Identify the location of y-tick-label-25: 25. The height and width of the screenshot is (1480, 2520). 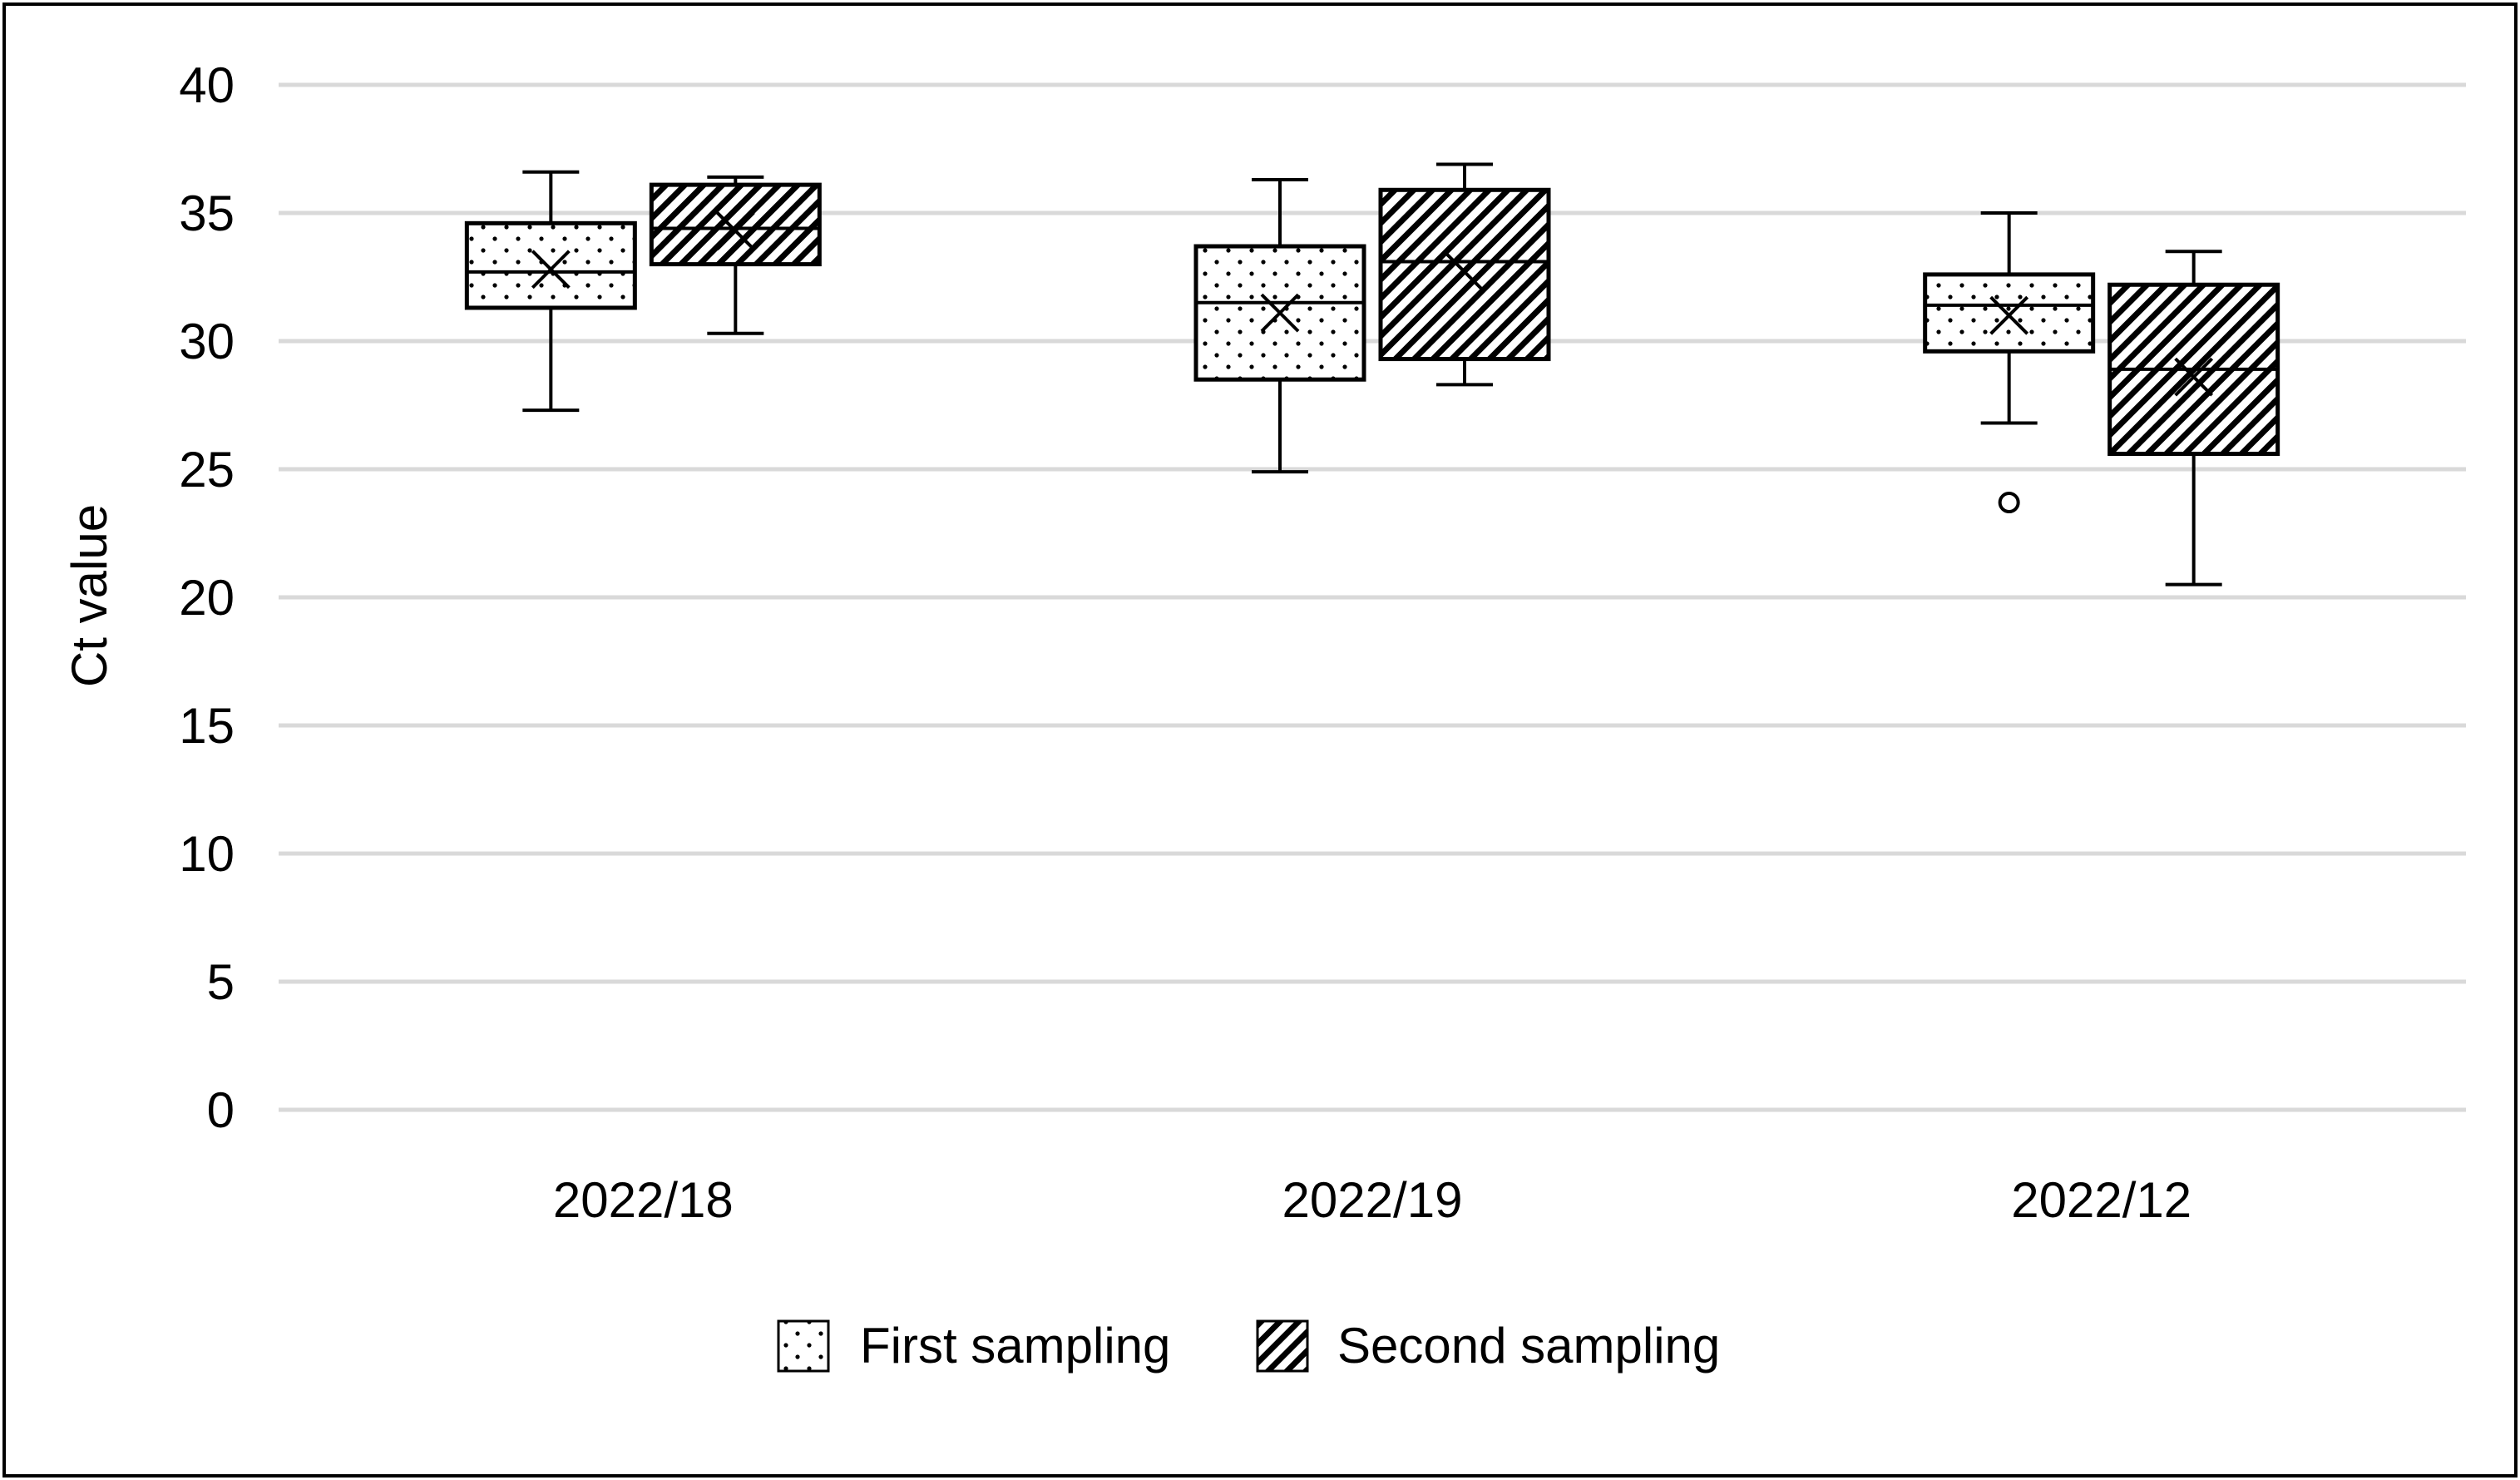
(207, 469).